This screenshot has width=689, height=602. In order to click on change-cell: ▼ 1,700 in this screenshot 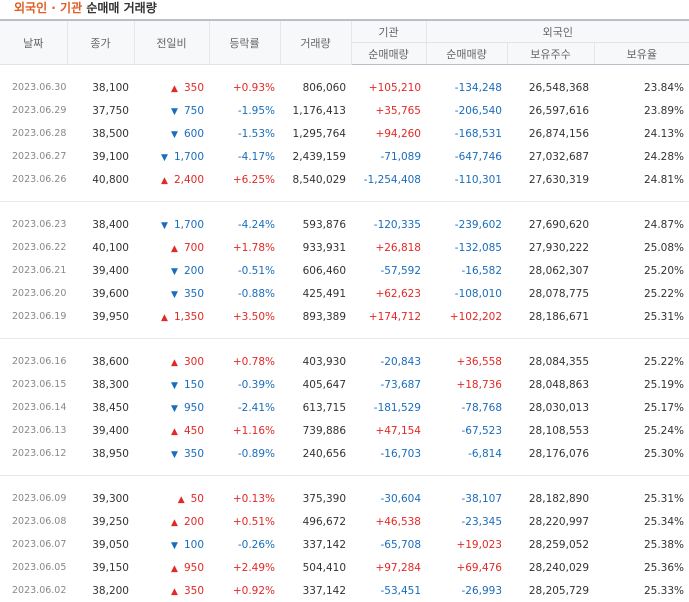, I will do `click(171, 156)`.